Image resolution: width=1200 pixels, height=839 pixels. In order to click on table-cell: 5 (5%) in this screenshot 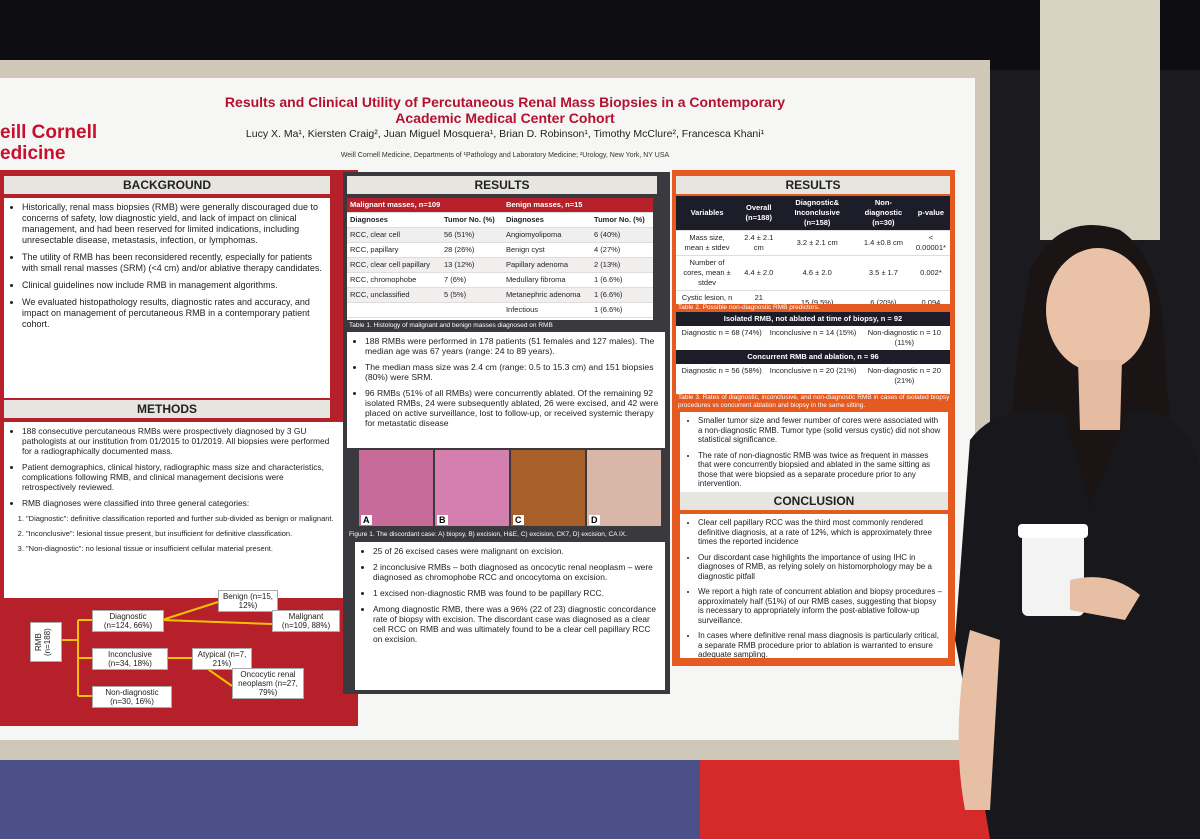, I will do `click(472, 295)`.